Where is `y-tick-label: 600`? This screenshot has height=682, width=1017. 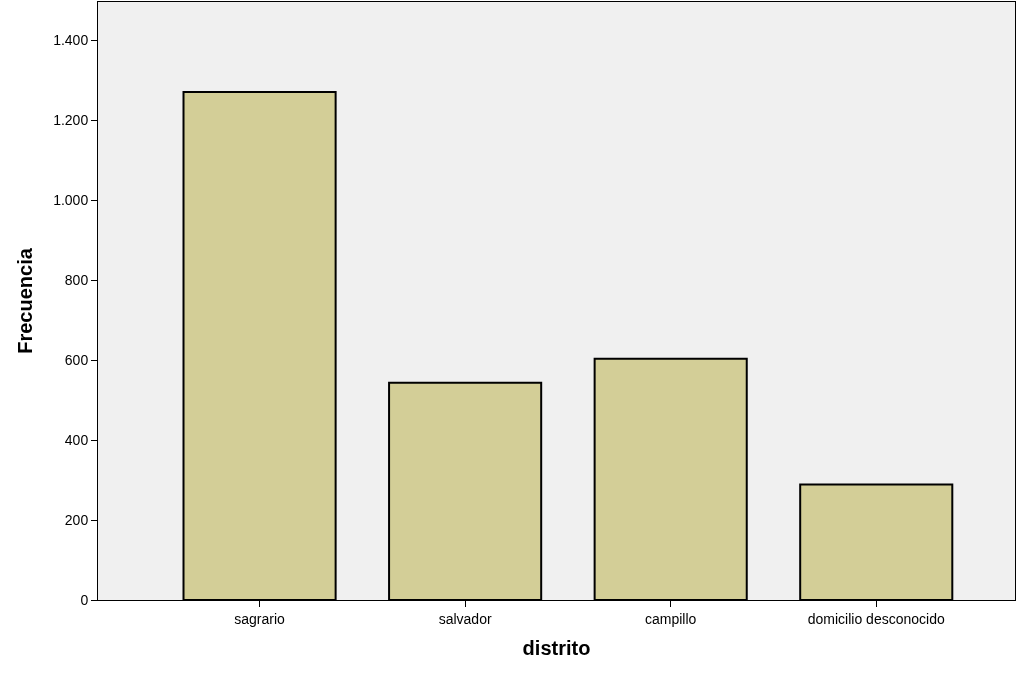
y-tick-label: 600 is located at coordinates (76, 359).